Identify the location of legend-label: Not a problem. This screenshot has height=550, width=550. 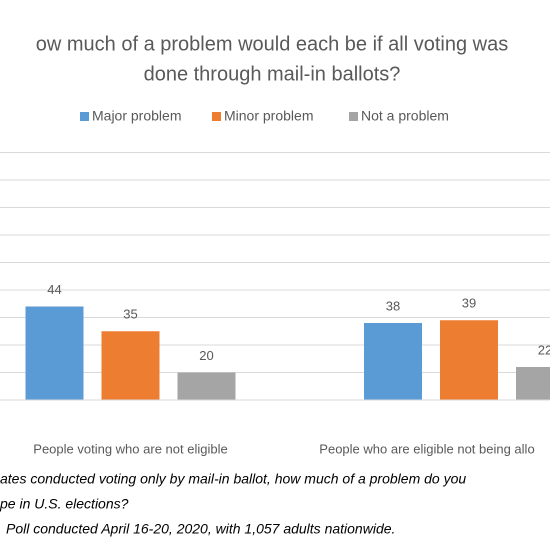
(405, 116).